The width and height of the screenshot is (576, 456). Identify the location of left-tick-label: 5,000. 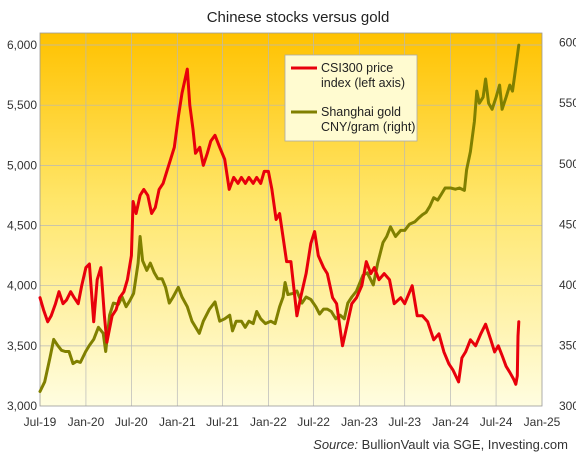
(22, 165).